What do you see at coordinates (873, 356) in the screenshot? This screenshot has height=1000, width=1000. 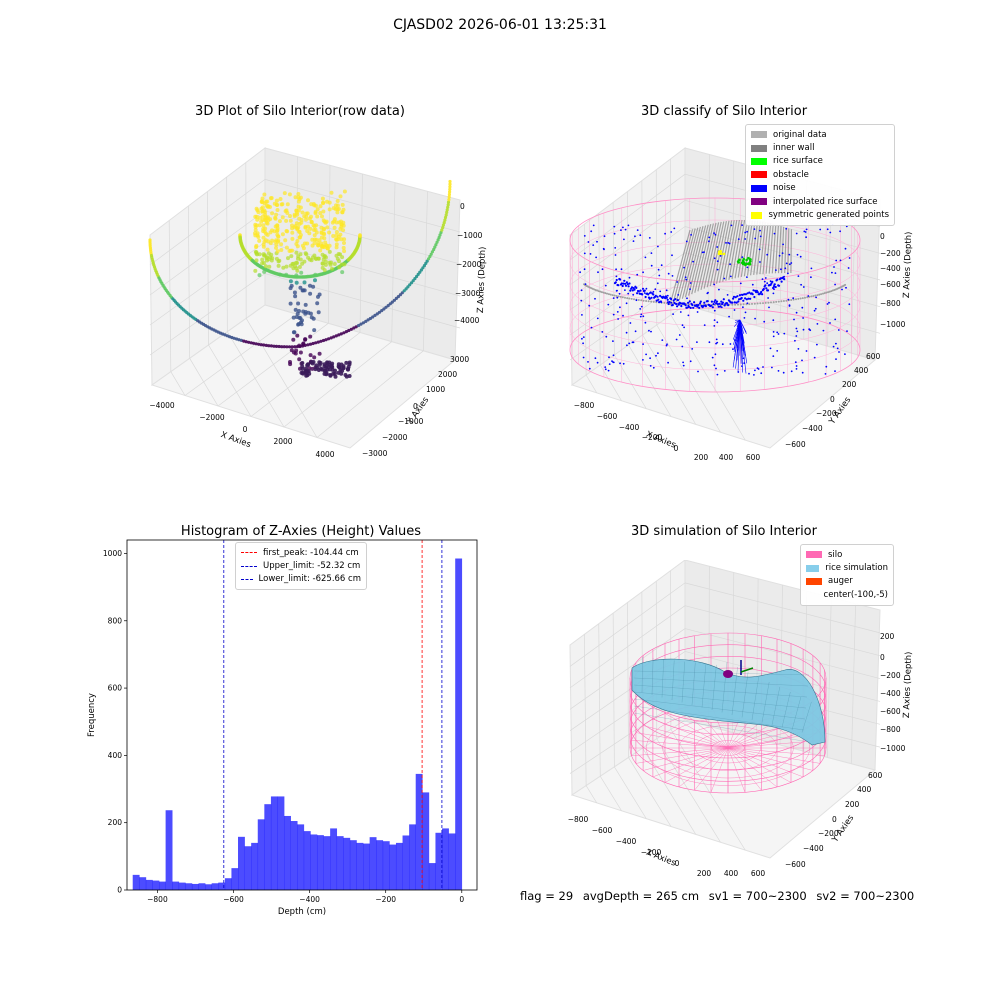 I see `y-tick-label: 600` at bounding box center [873, 356].